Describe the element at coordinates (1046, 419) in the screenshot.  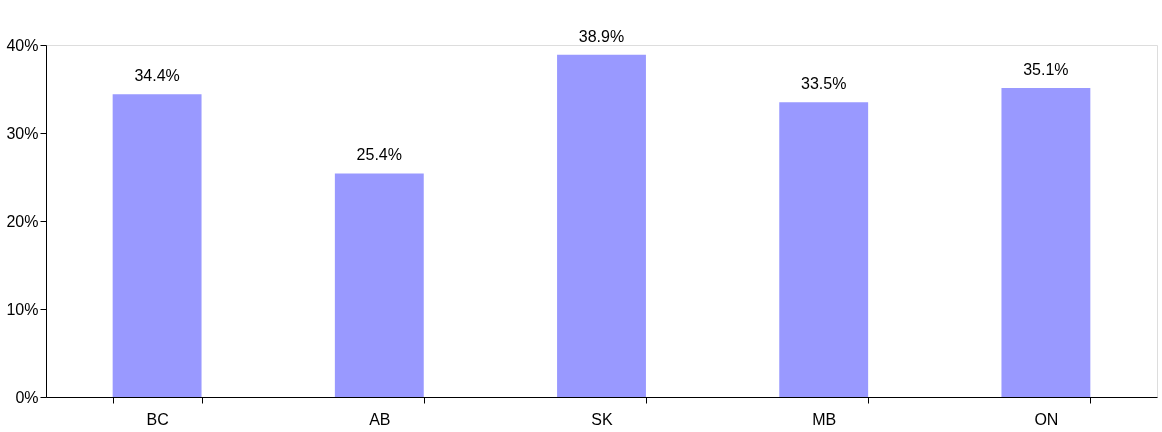
I see `x-tick-label: ON` at that location.